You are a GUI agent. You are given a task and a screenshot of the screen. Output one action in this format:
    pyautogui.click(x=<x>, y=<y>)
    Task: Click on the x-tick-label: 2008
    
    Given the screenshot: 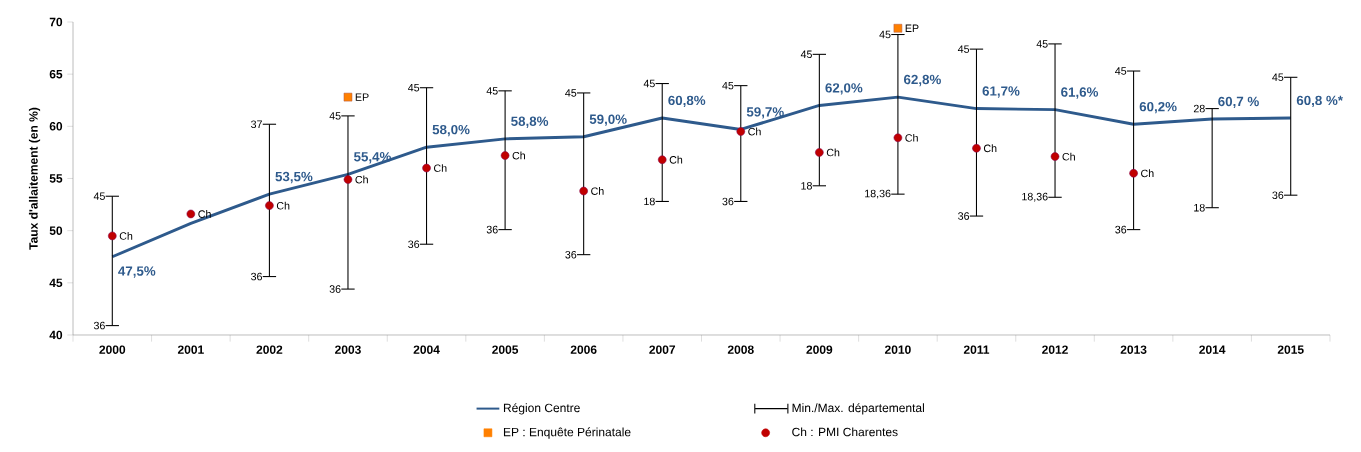 What is the action you would take?
    pyautogui.click(x=740, y=349)
    